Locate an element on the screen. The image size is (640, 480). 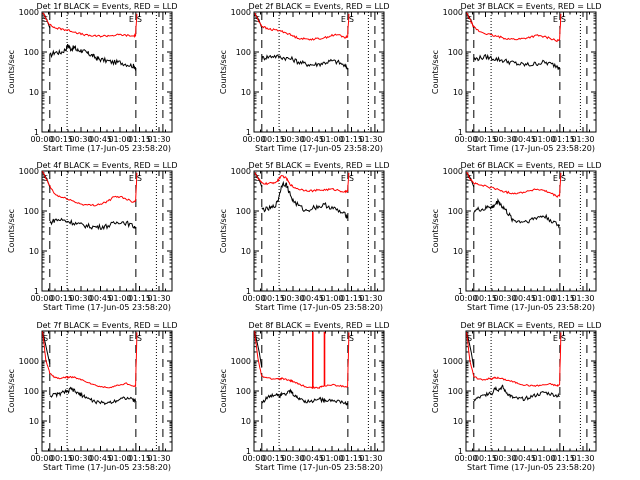
chart-title: Det 6f BLACK = Events, RED = LLD is located at coordinates (530, 165).